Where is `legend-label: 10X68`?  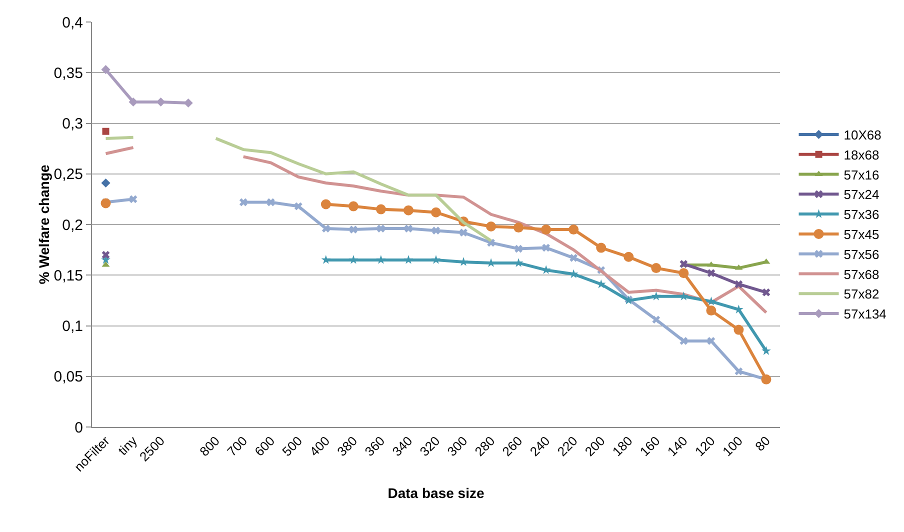
legend-label: 10X68 is located at coordinates (863, 135).